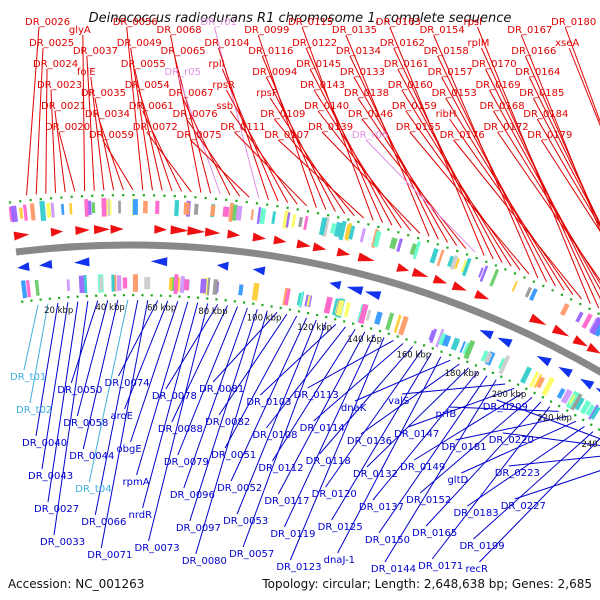 The height and width of the screenshot is (600, 600). I want to click on reverse-gene-label: DR_0171, so click(440, 566).